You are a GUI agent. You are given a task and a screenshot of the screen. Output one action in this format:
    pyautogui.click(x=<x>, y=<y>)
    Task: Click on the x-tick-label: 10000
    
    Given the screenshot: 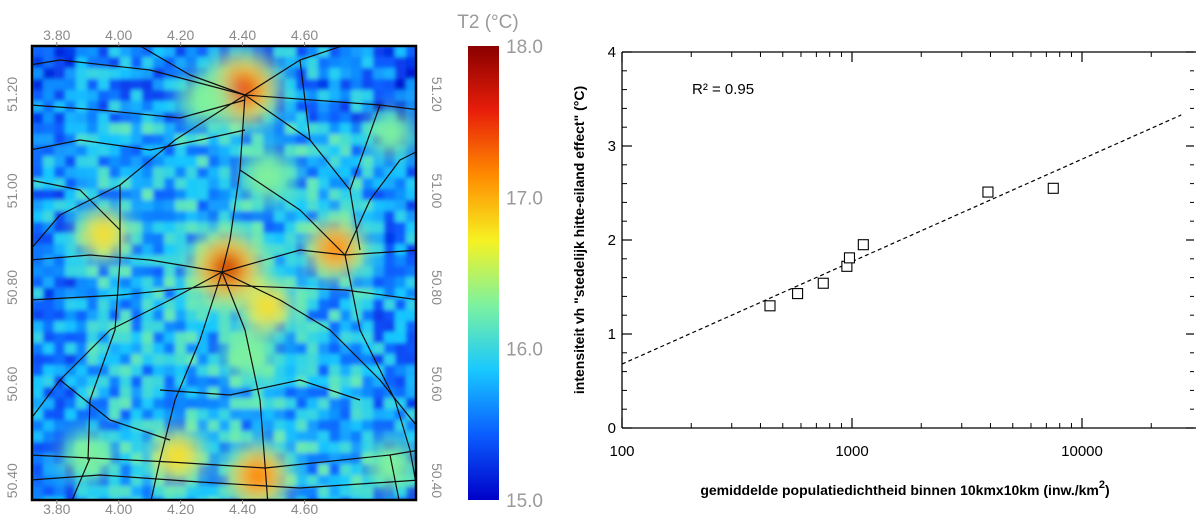 What is the action you would take?
    pyautogui.click(x=1082, y=451)
    